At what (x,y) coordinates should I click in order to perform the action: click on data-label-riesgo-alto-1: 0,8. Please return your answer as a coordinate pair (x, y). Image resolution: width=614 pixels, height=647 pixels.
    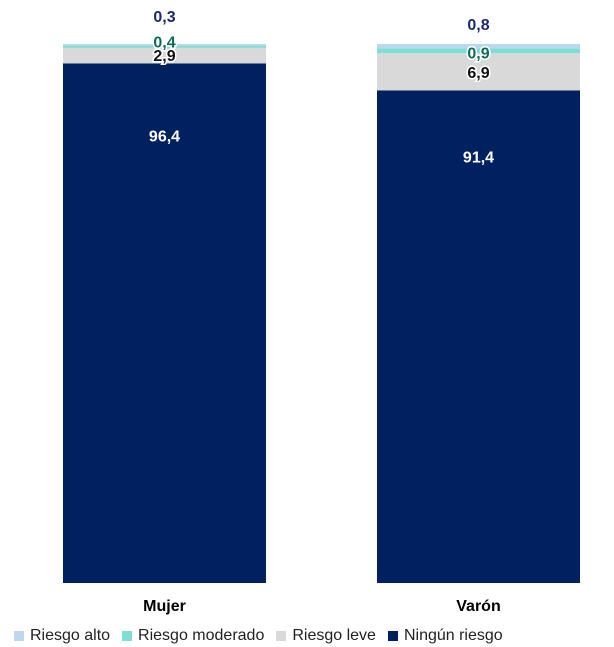
    Looking at the image, I should click on (478, 25).